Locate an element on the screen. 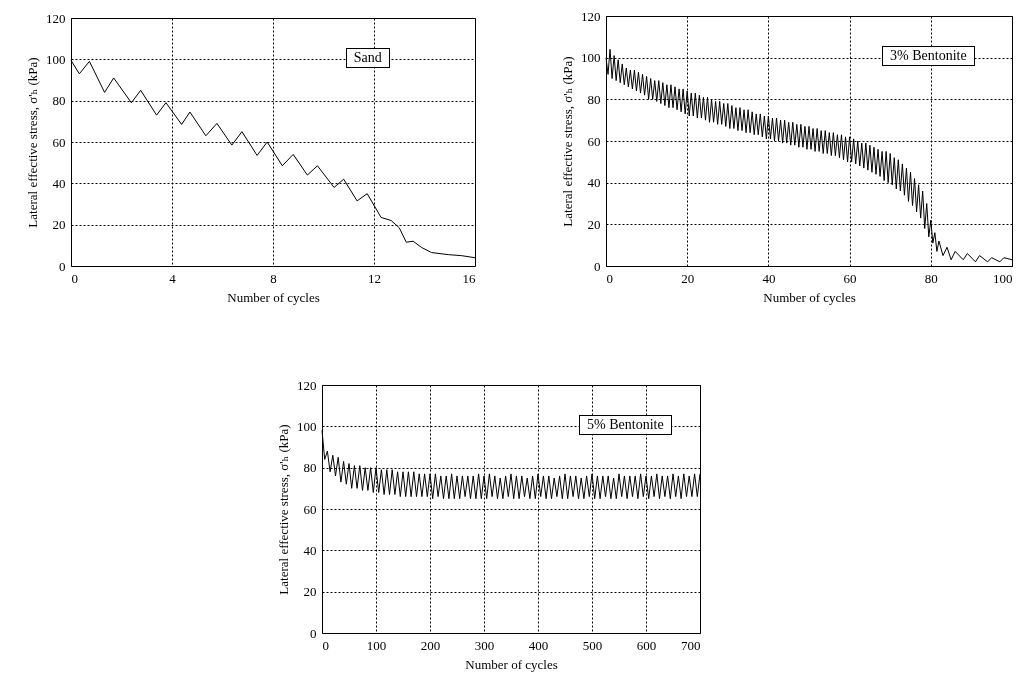 This screenshot has width=1027, height=692. x-tick-label: 8 is located at coordinates (273, 278).